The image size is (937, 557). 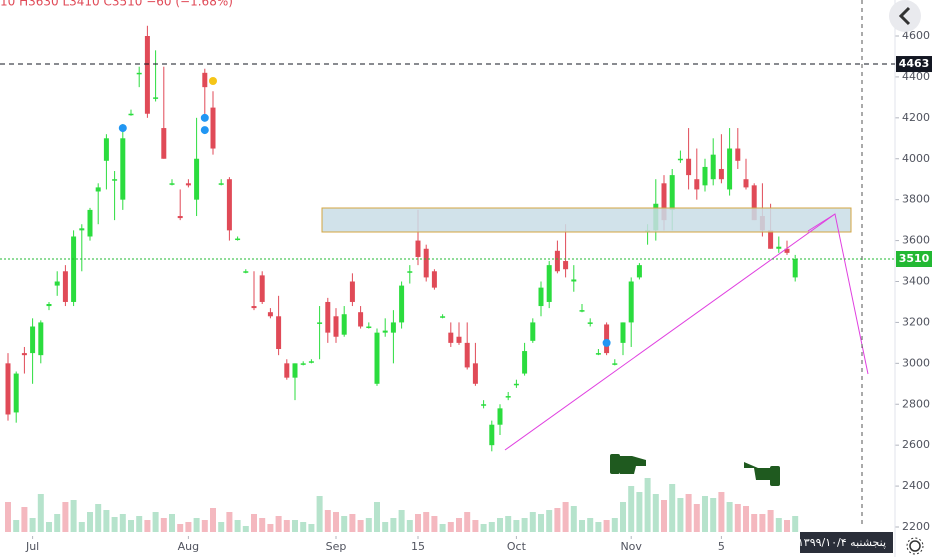 I want to click on y-tick-label: 2800, so click(x=916, y=403).